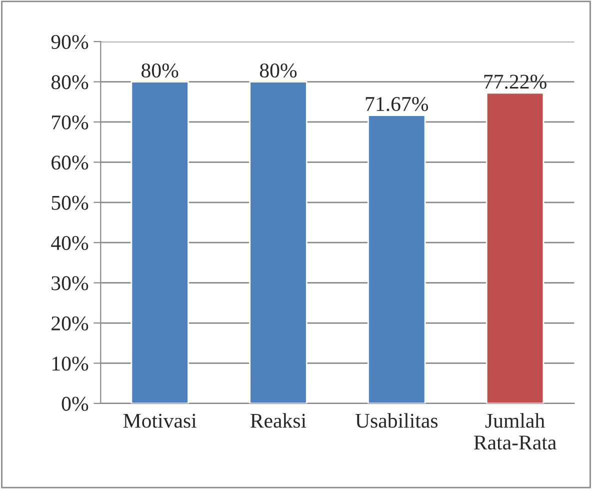 This screenshot has width=592, height=489. What do you see at coordinates (70, 283) in the screenshot?
I see `y-tick-label: 30%` at bounding box center [70, 283].